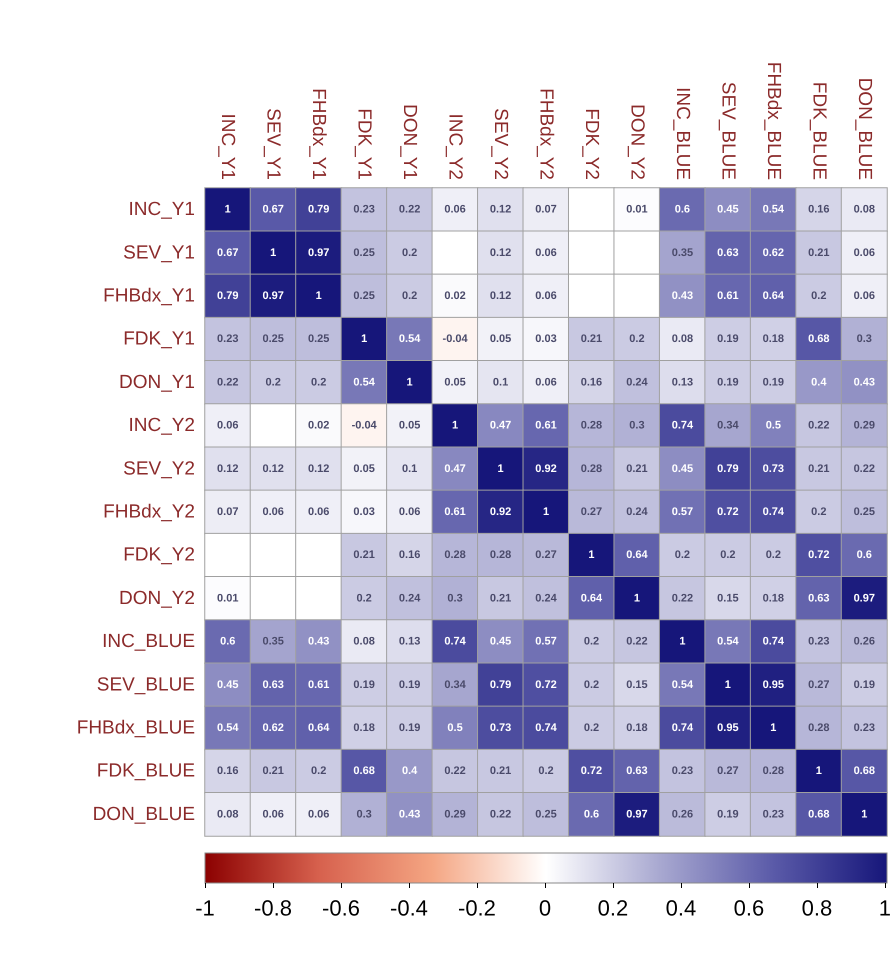 Image resolution: width=894 pixels, height=956 pixels. I want to click on data-label: -0.04, so click(365, 426).